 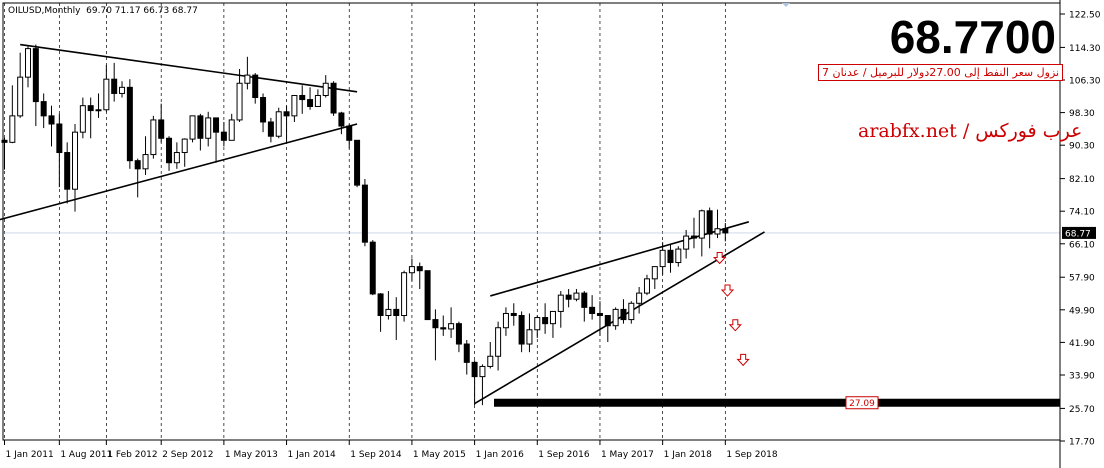 What do you see at coordinates (132, 455) in the screenshot?
I see `x-tick-label: 1 Feb 2012` at bounding box center [132, 455].